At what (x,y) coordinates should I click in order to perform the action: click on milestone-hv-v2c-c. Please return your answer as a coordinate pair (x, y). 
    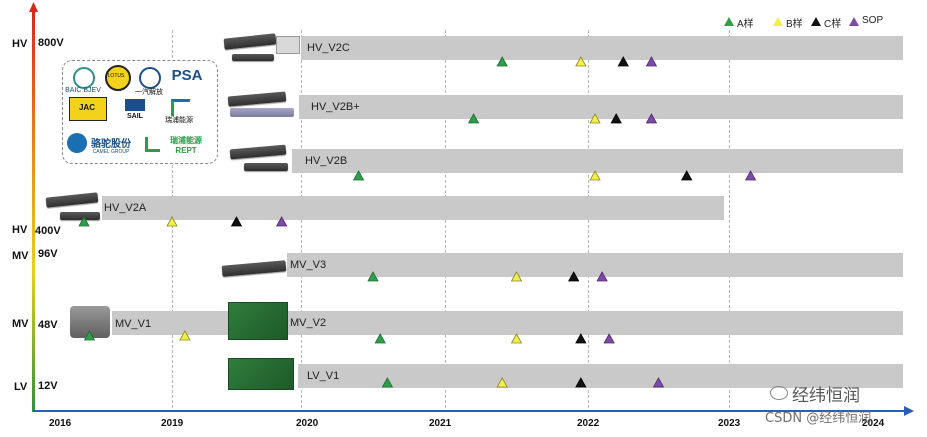
    Looking at the image, I should click on (623, 61).